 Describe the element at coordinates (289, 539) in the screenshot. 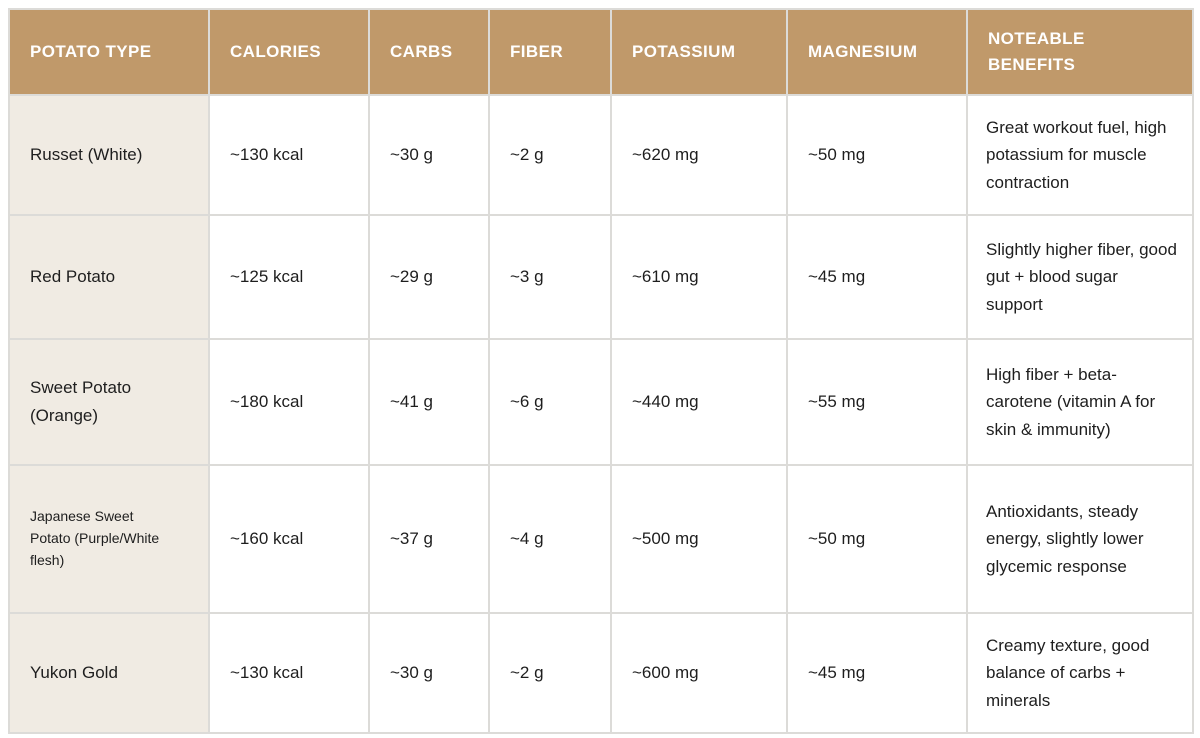

I see `cell-calories: ~160 kcal` at that location.